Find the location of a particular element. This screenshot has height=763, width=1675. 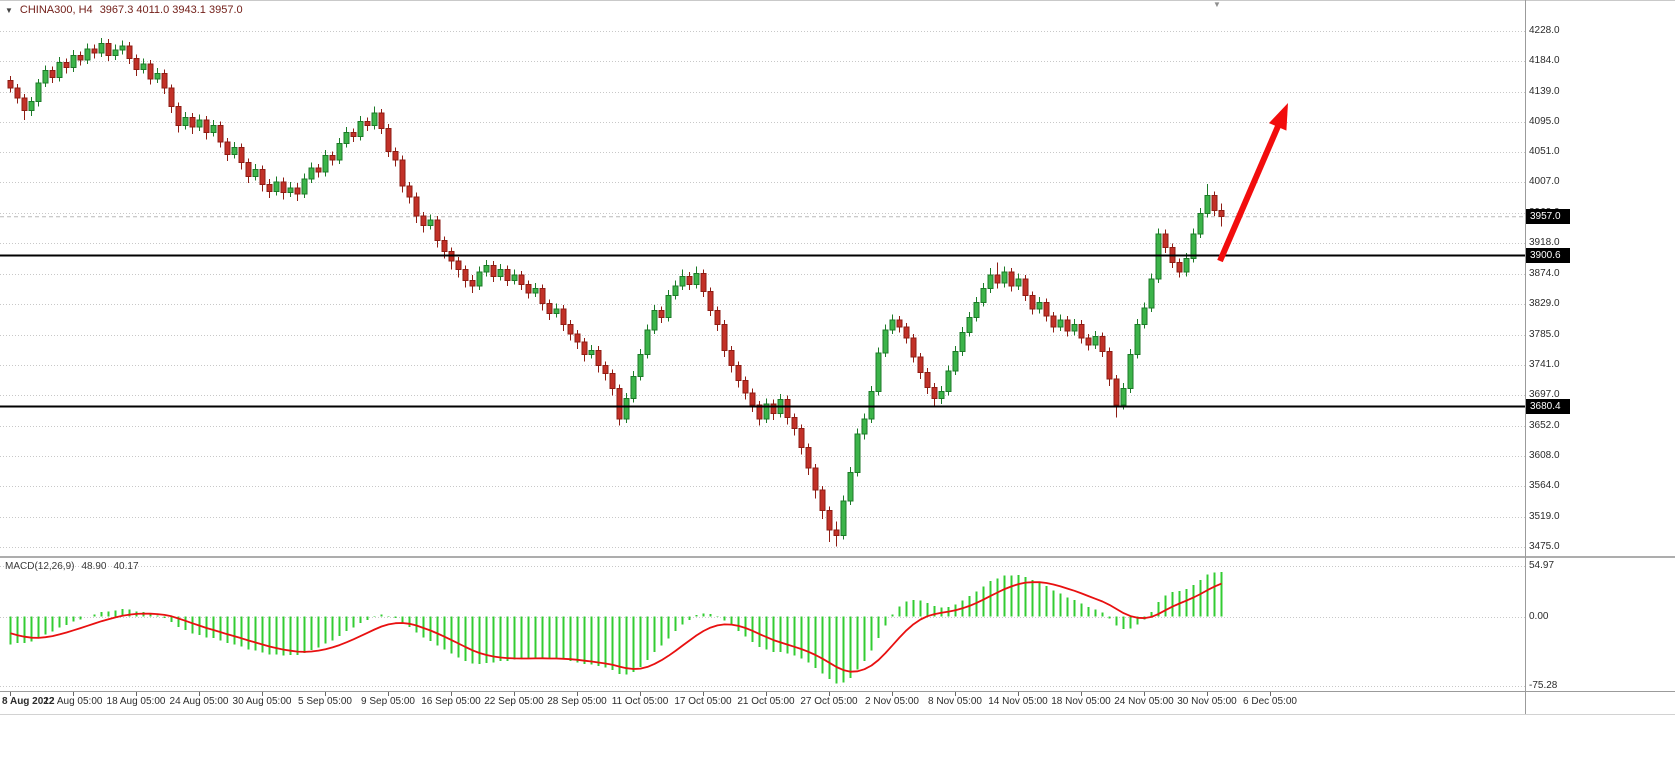

price-axis-label: 4051.0 is located at coordinates (1544, 152).